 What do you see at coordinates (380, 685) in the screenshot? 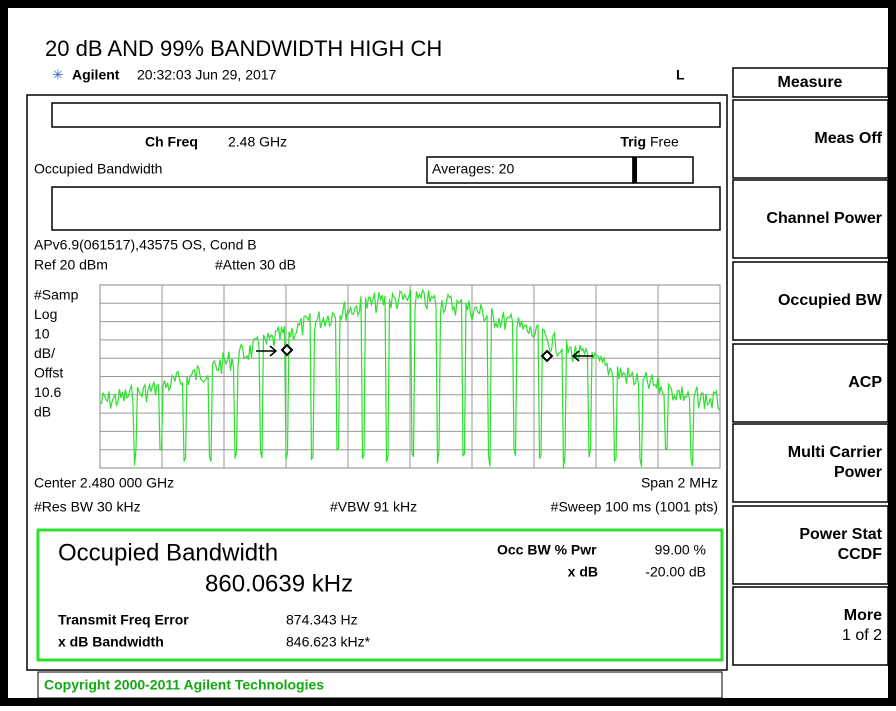
I see `copyright-bar` at bounding box center [380, 685].